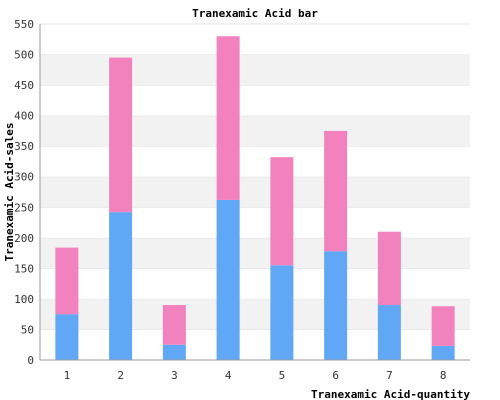  Describe the element at coordinates (24, 177) in the screenshot. I see `y-tick-label: 300` at that location.